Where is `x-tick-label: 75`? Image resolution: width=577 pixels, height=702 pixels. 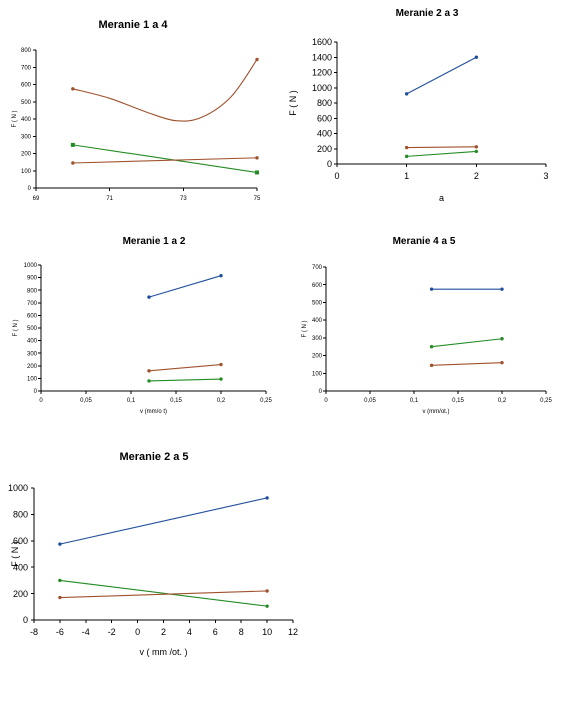 x-tick-label: 75 is located at coordinates (257, 199).